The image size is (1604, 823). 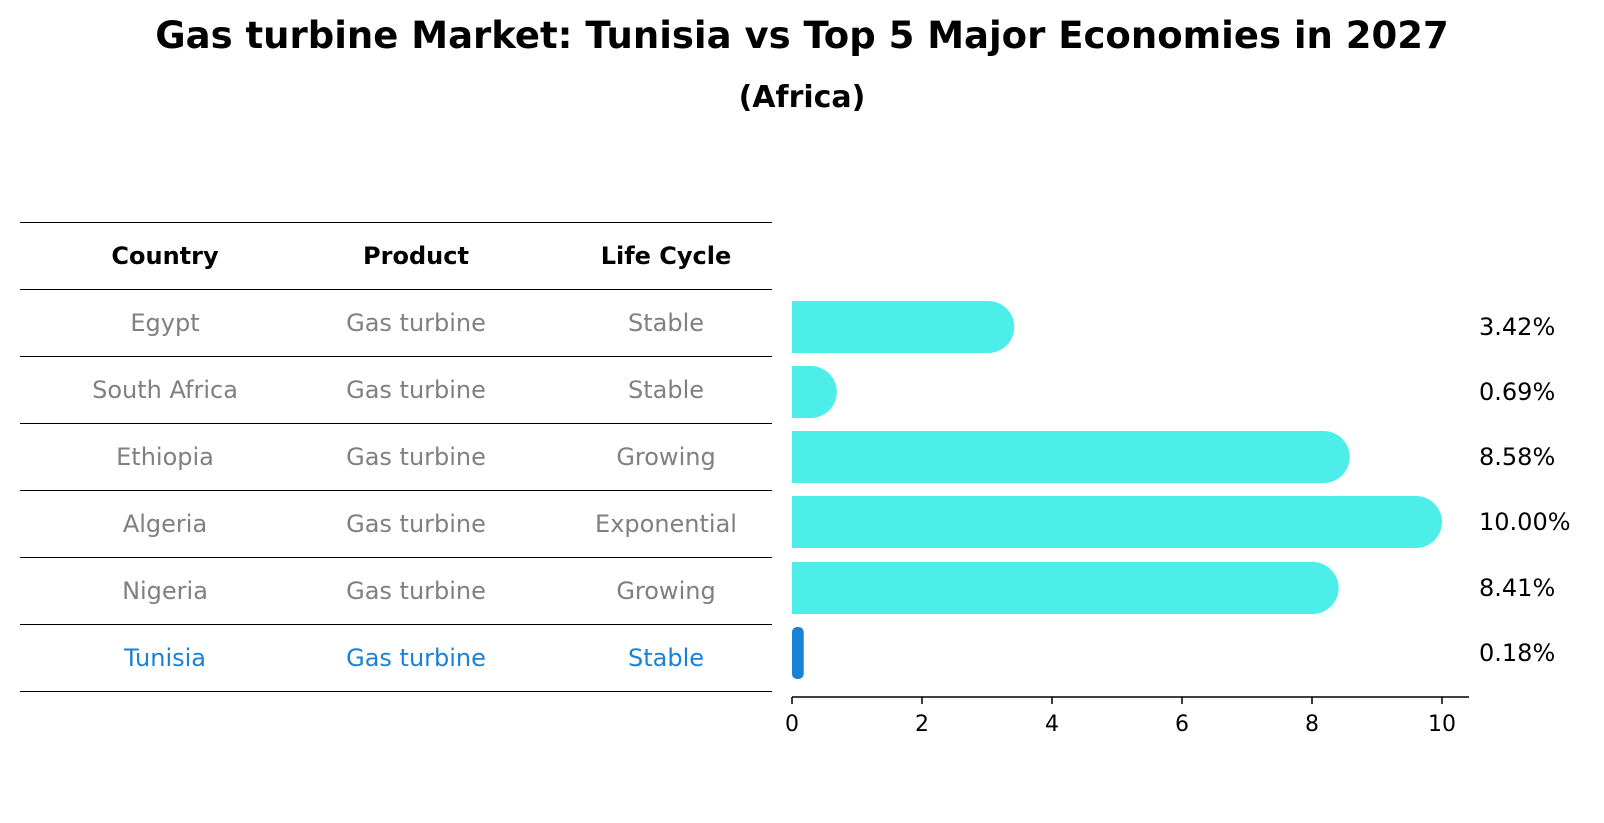 I want to click on cell-life-cycle: Exponential, so click(x=666, y=524).